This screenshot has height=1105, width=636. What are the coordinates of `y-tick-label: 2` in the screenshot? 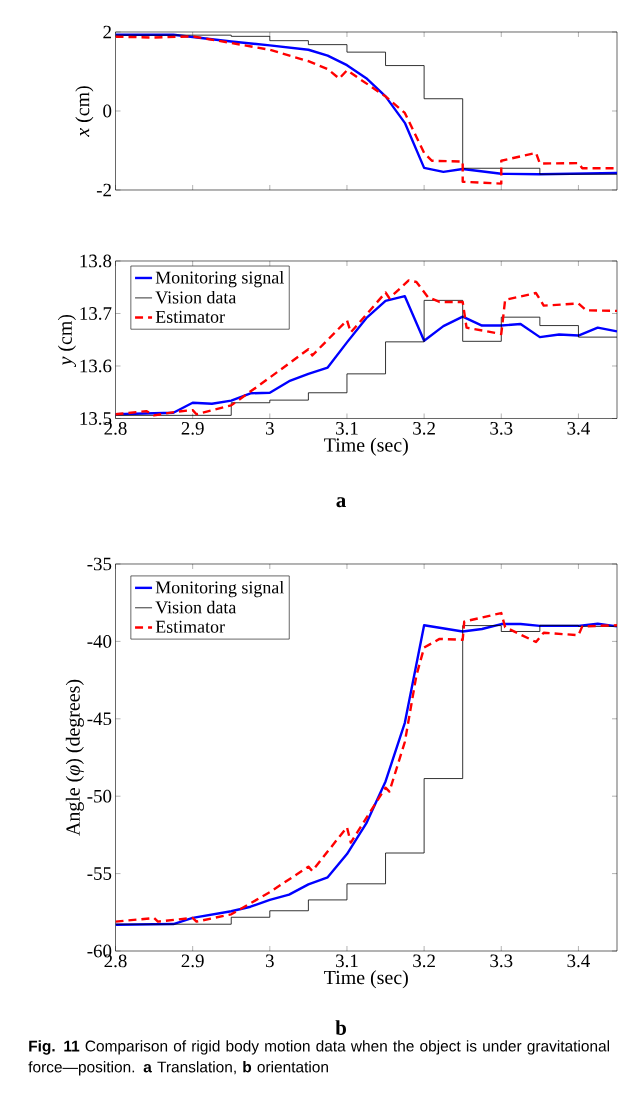 It's located at (107, 32).